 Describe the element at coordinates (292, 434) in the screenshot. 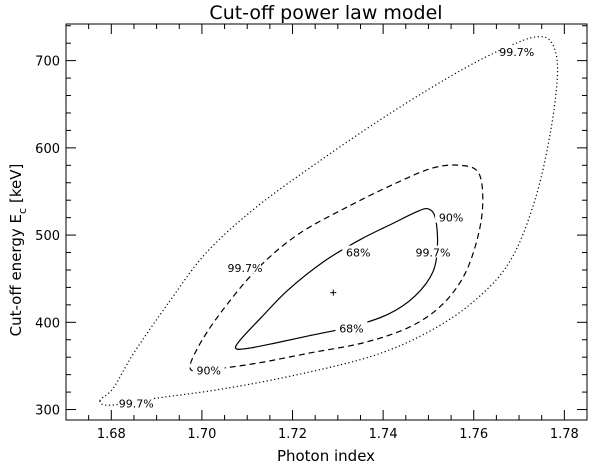

I see `x-tick-label: 1.72` at that location.